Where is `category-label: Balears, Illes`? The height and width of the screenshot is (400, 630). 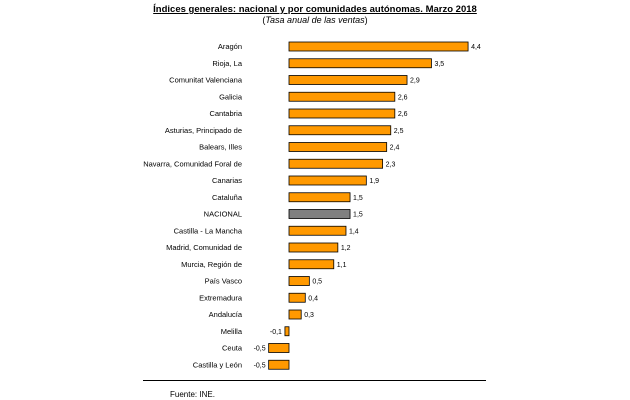
category-label: Balears, Illes is located at coordinates (220, 147).